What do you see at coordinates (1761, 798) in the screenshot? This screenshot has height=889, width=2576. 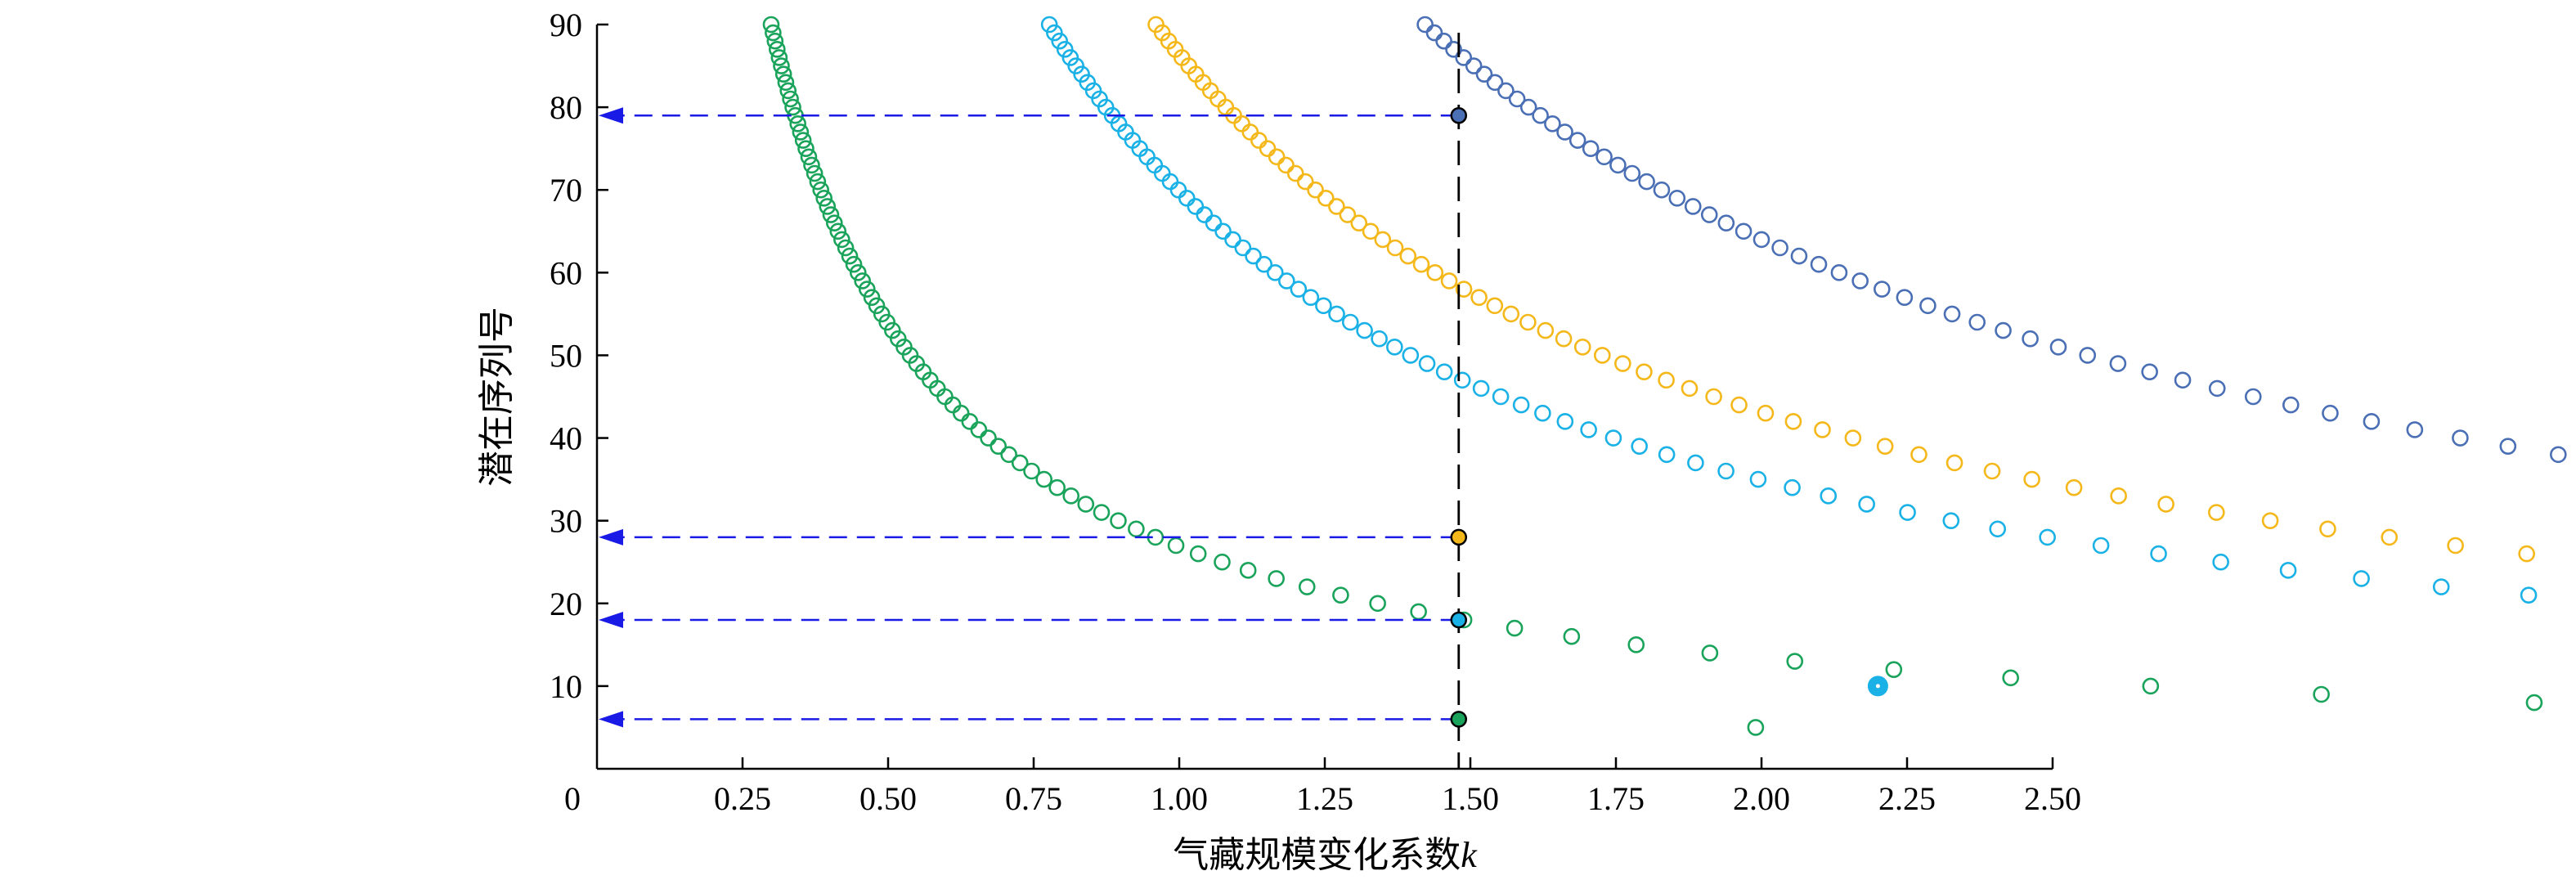 I see `x-tick-label: 2.00` at bounding box center [1761, 798].